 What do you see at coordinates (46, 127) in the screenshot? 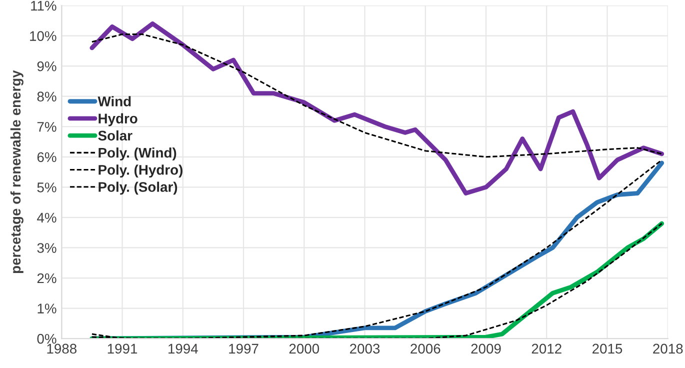
I see `y-tick-label: 7%` at bounding box center [46, 127].